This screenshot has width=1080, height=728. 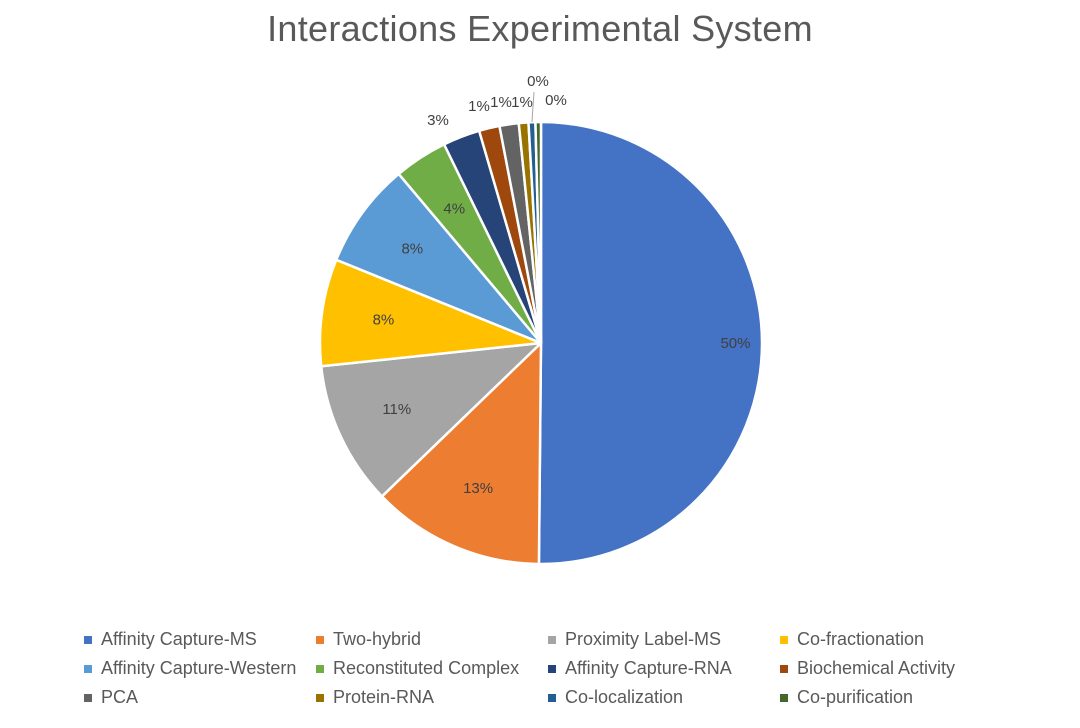 What do you see at coordinates (479, 106) in the screenshot?
I see `data-label-biochemical-activity: 1%` at bounding box center [479, 106].